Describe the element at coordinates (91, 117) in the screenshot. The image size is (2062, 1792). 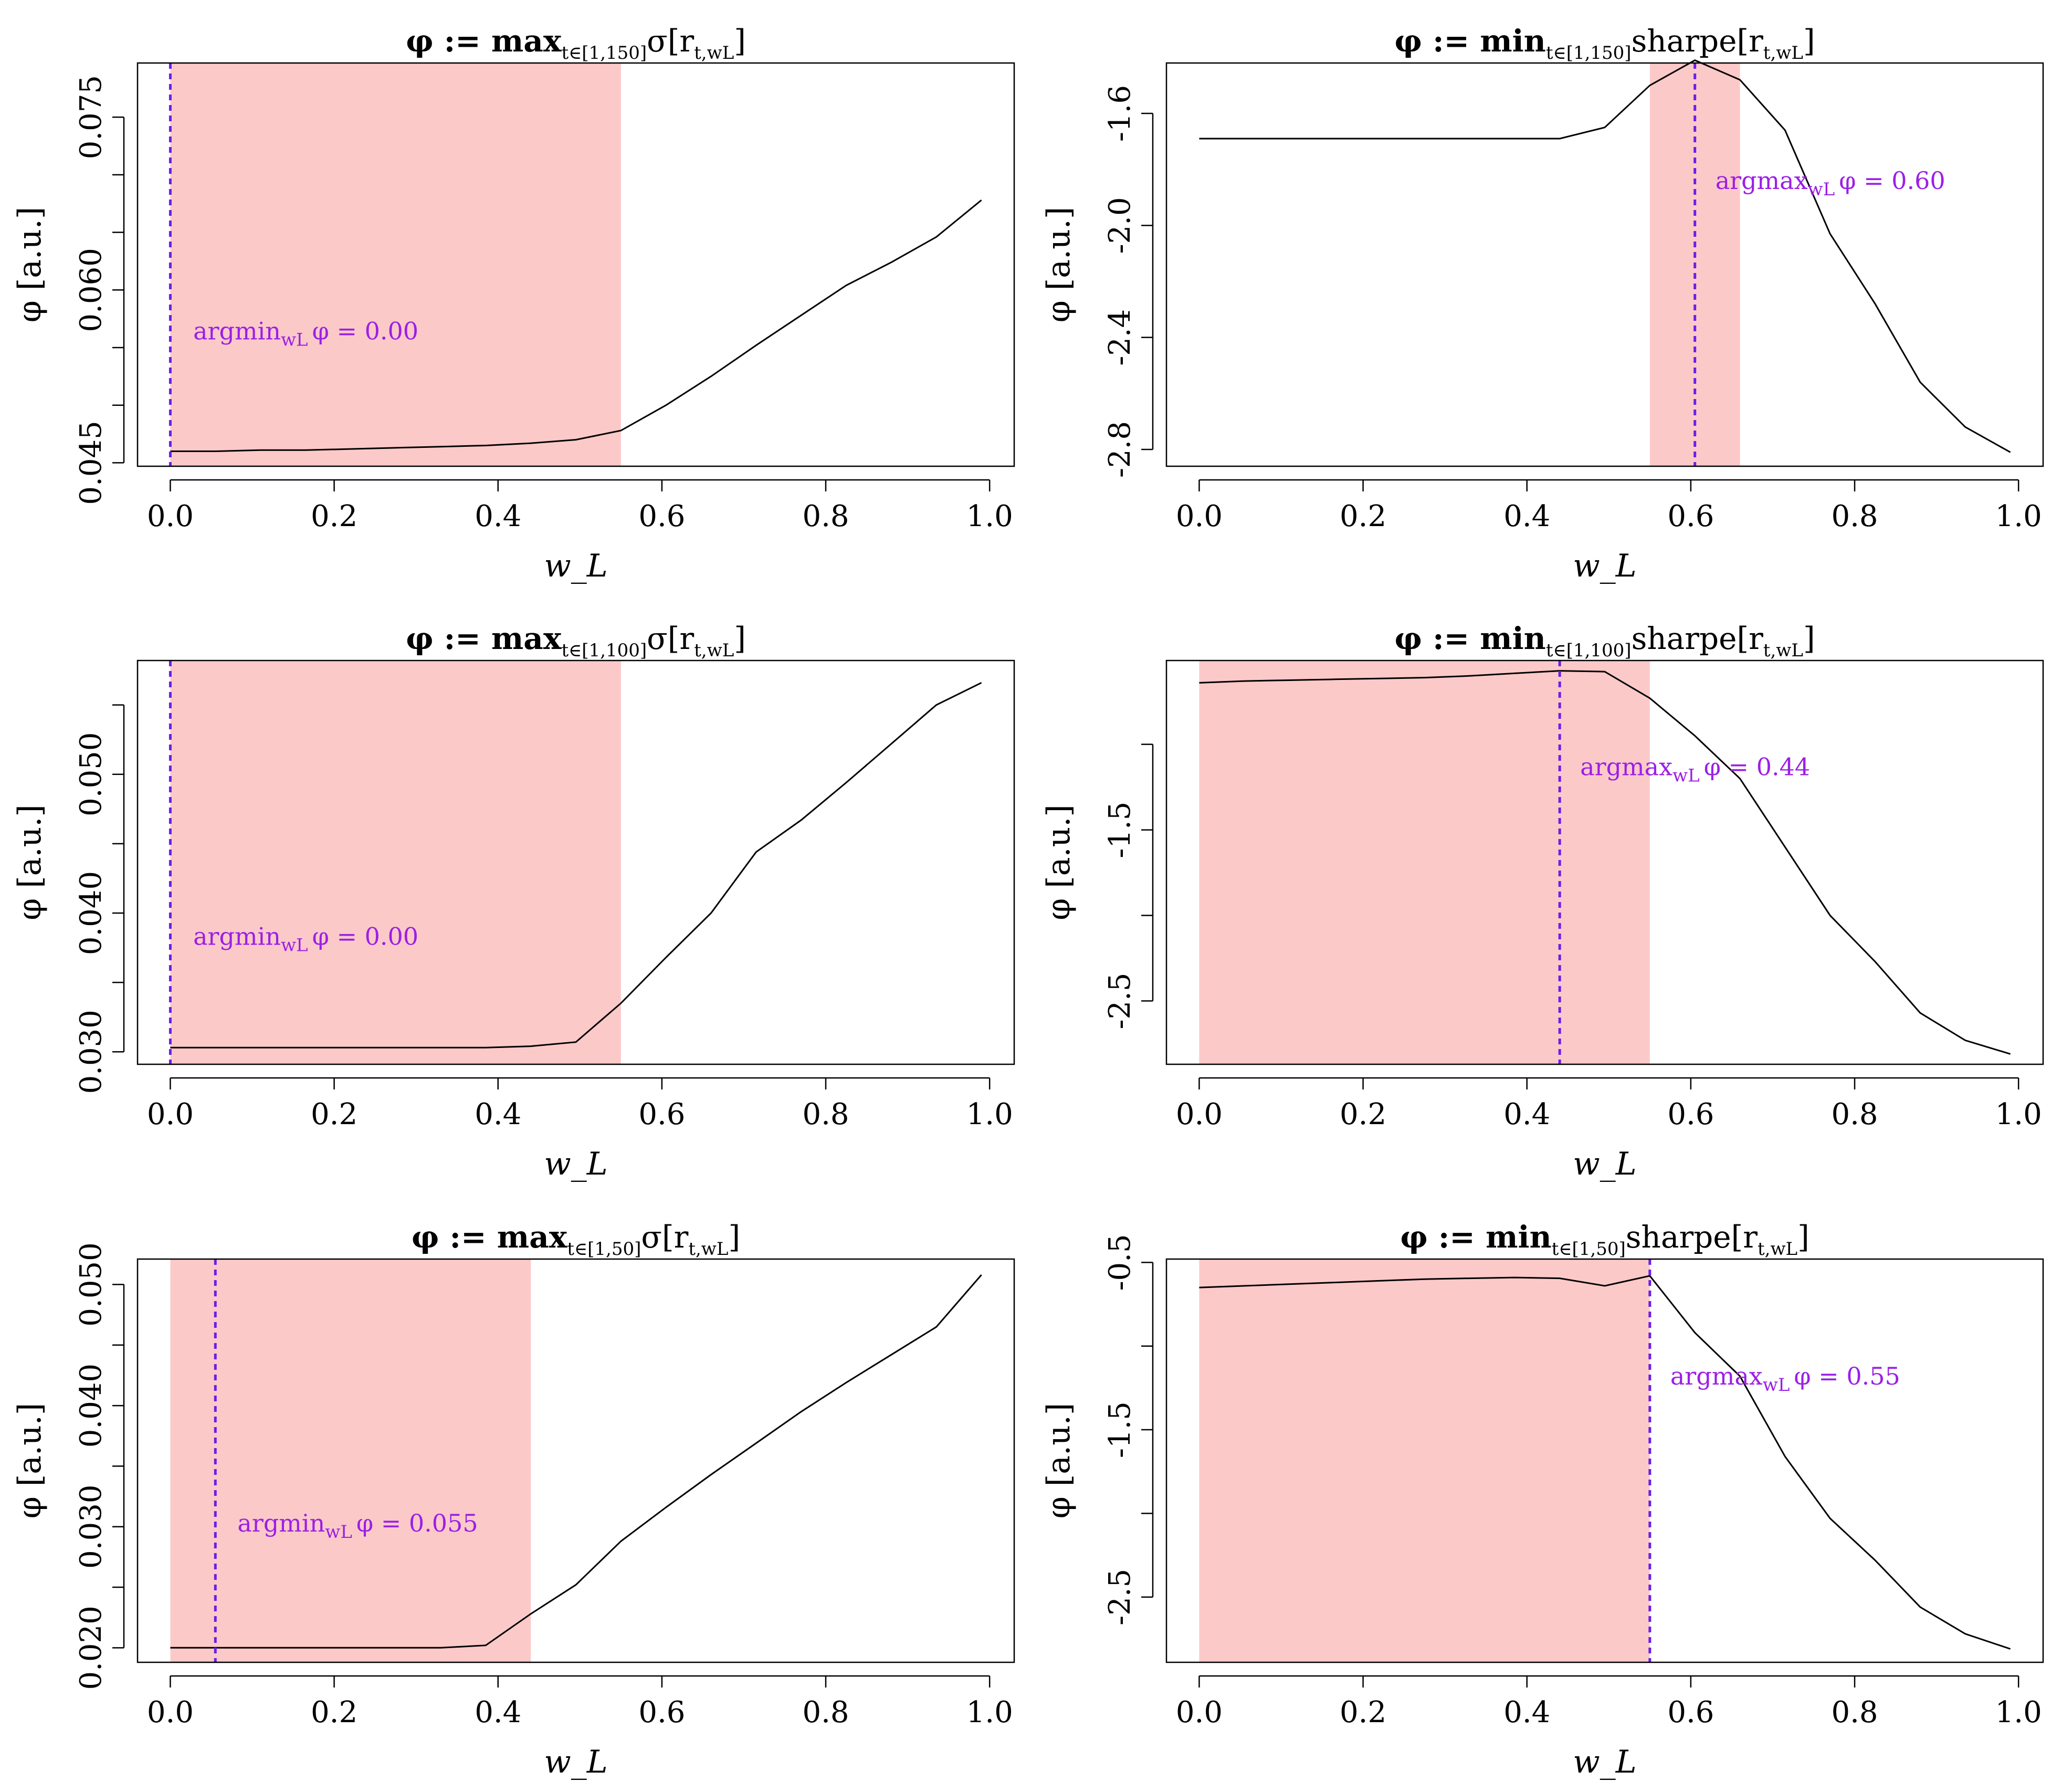
I see `y-tick-label: 0.075` at that location.